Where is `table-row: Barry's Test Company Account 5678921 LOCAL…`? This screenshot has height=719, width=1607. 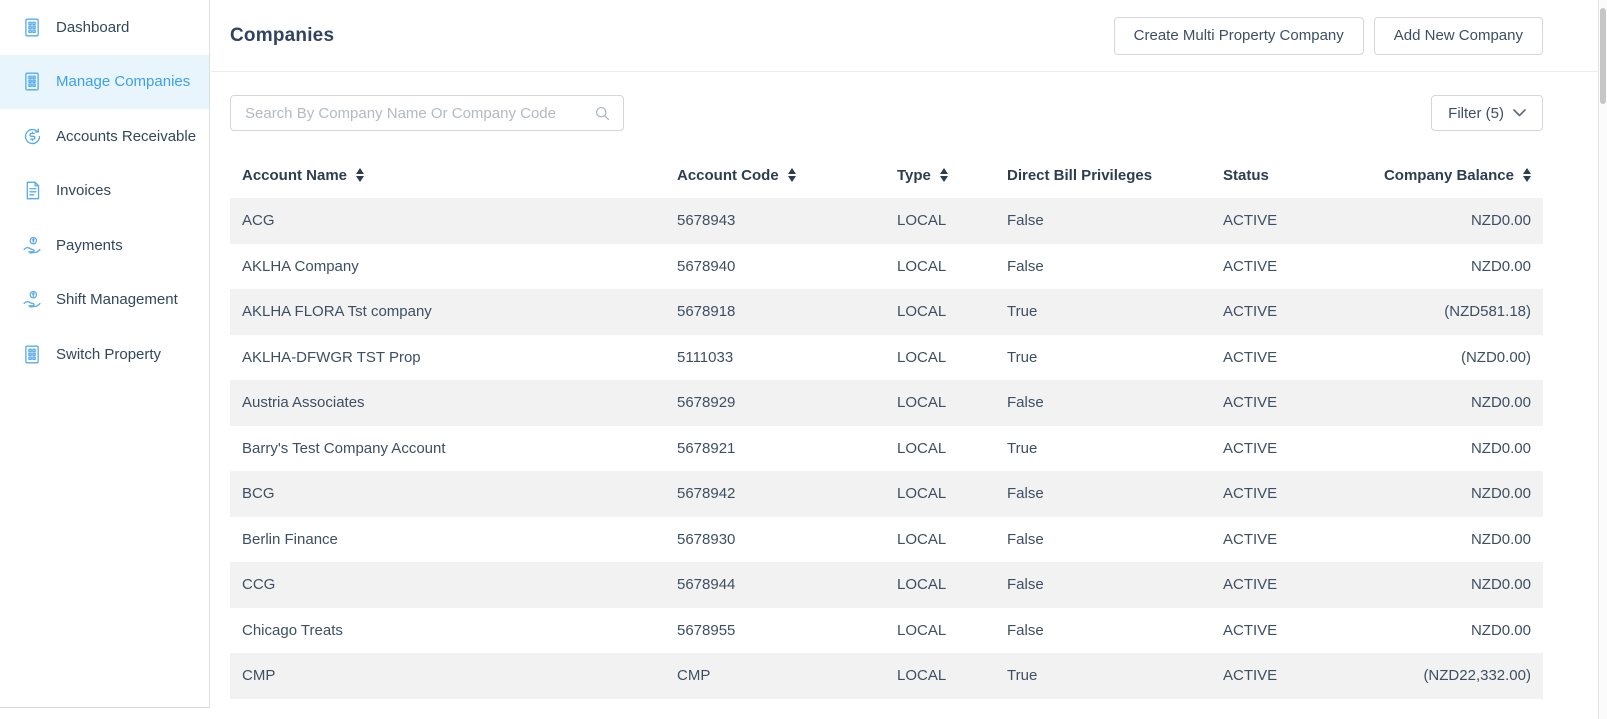
table-row: Barry's Test Company Account 5678921 LOCAL… is located at coordinates (886, 449).